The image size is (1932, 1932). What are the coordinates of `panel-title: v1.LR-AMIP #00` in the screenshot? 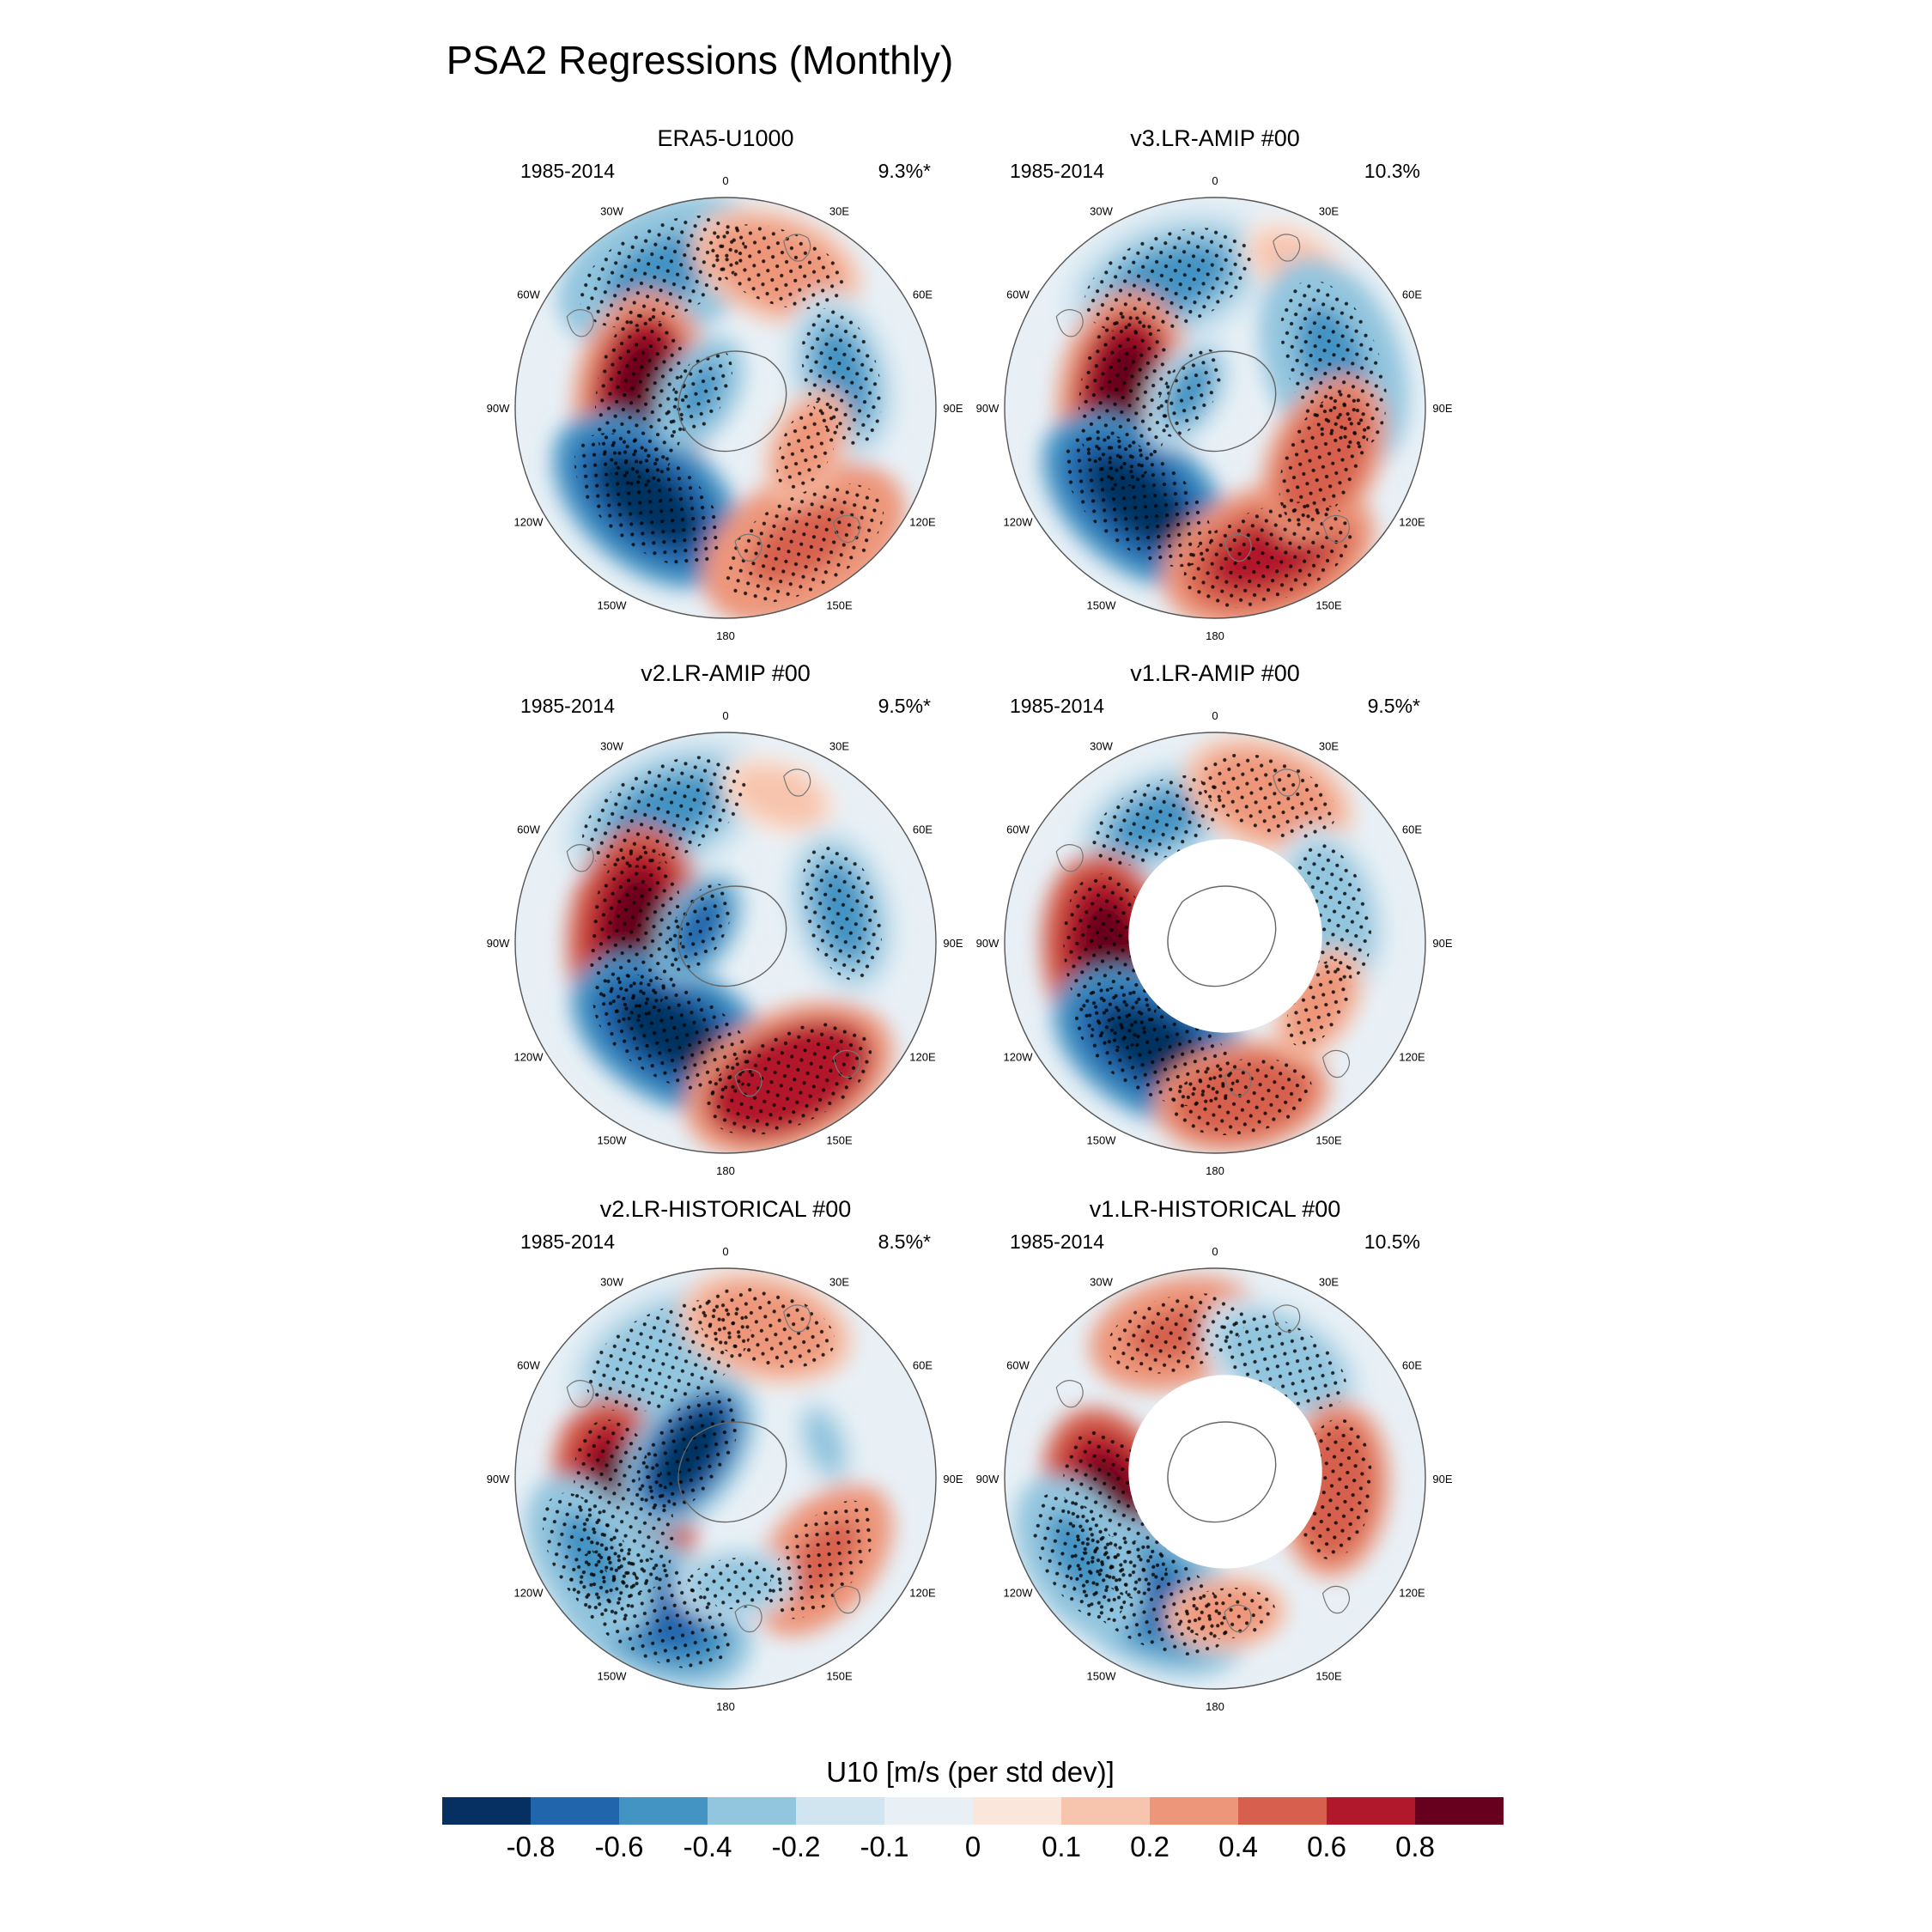 It's located at (1215, 673).